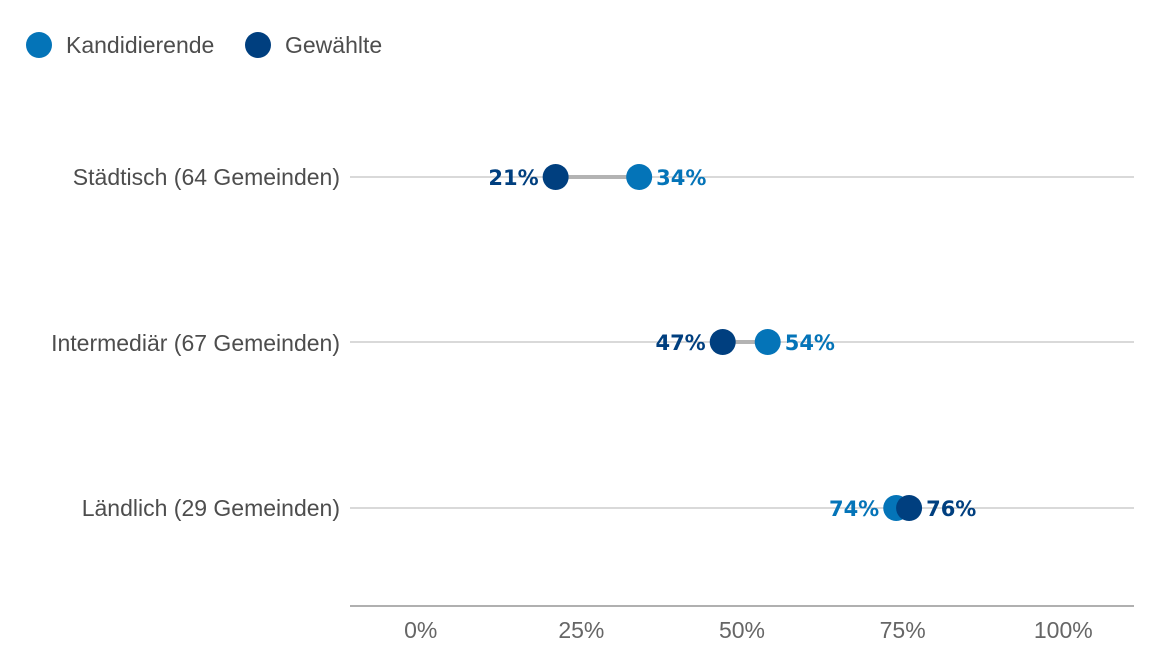  Describe the element at coordinates (333, 45) in the screenshot. I see `legend-label-gewaehlte: Gewählte` at that location.